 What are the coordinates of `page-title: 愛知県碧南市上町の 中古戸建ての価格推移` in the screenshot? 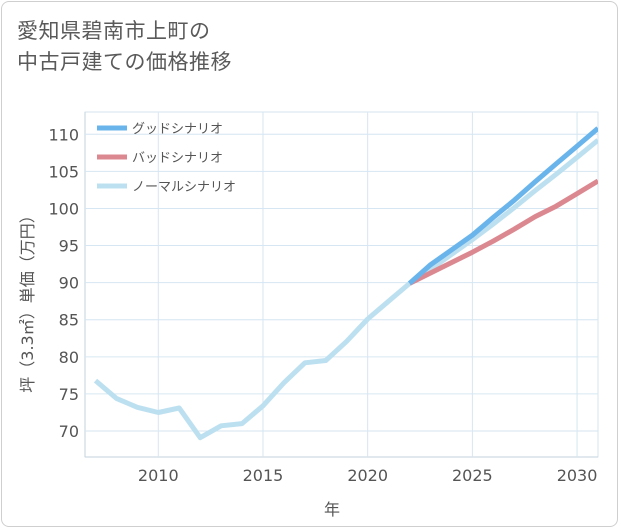 It's located at (124, 47).